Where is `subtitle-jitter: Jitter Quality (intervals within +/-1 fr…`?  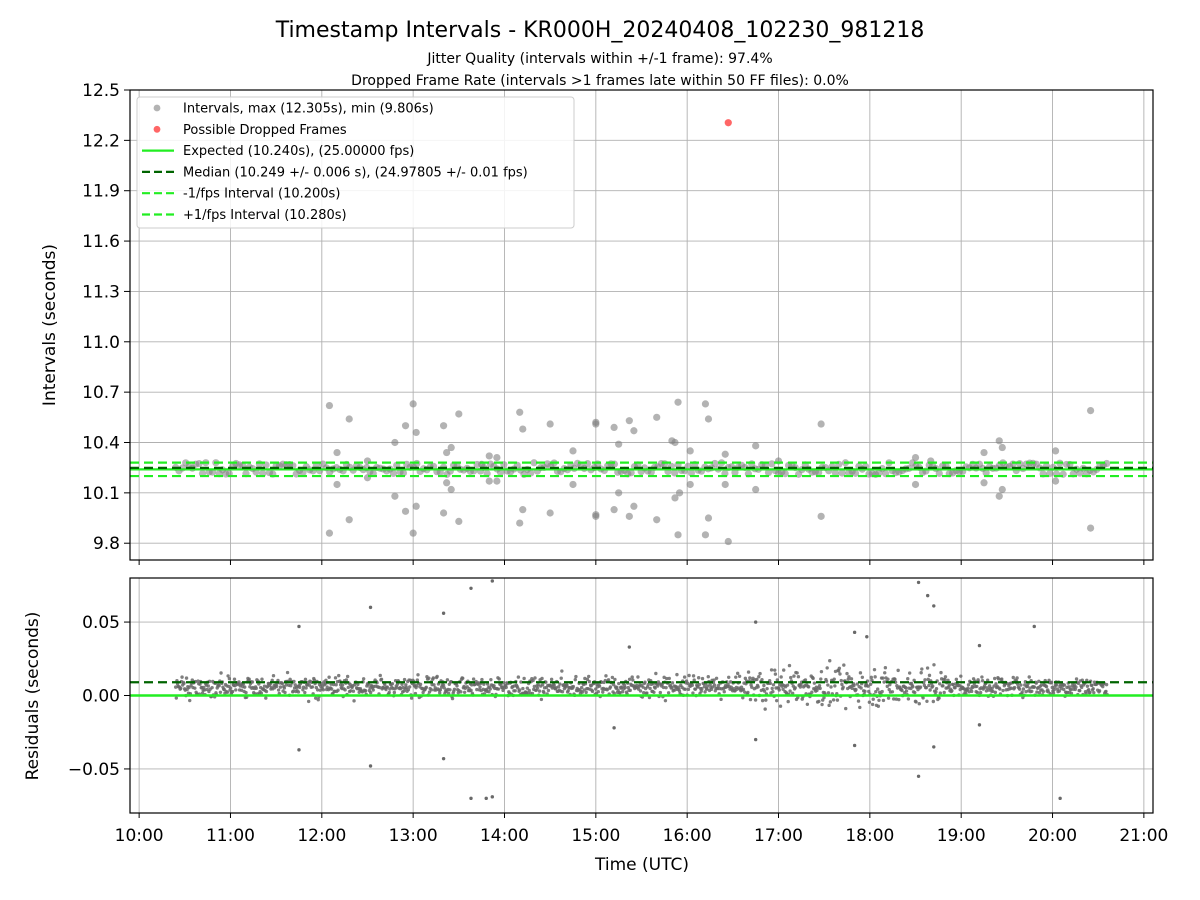
subtitle-jitter: Jitter Quality (intervals within +/-1 fr… is located at coordinates (599, 59).